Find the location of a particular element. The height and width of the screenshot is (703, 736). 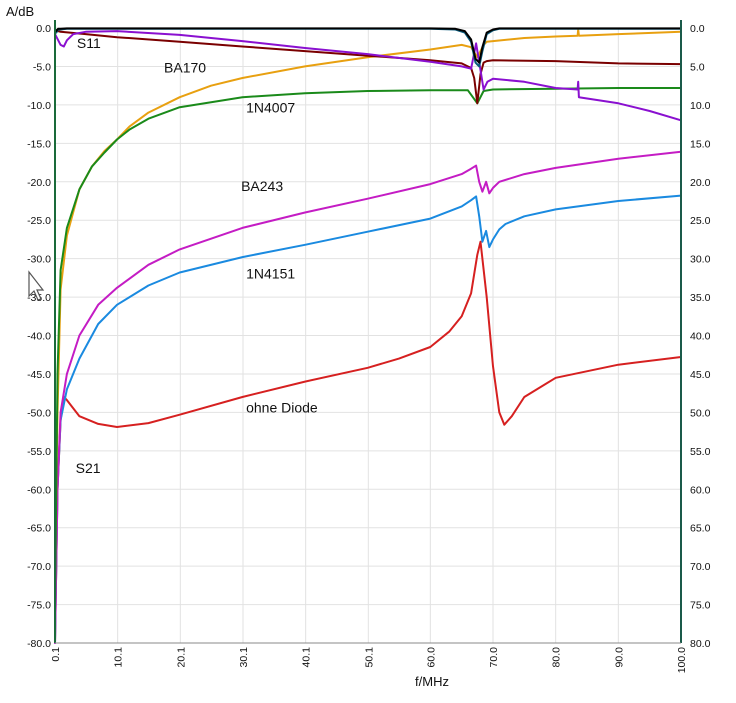

x-tick-label: 90.0 is located at coordinates (619, 657).